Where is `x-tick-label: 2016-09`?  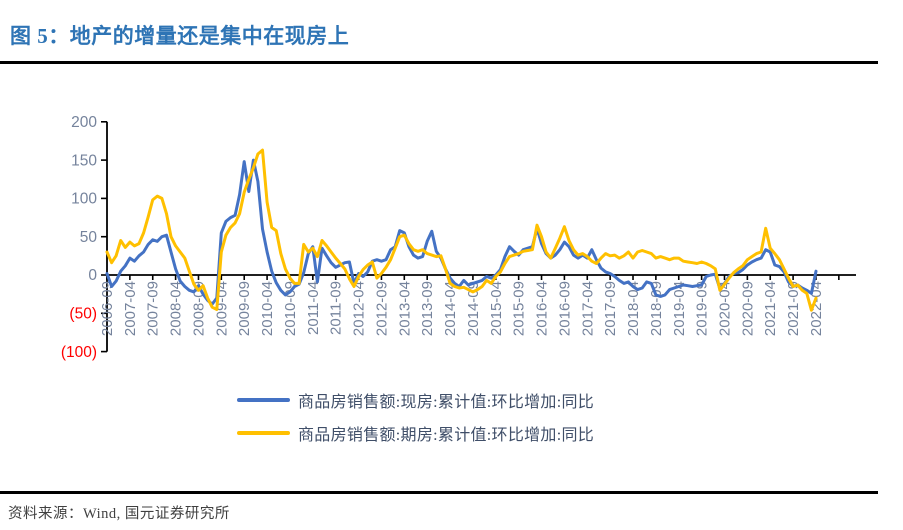 x-tick-label: 2016-09 is located at coordinates (564, 308).